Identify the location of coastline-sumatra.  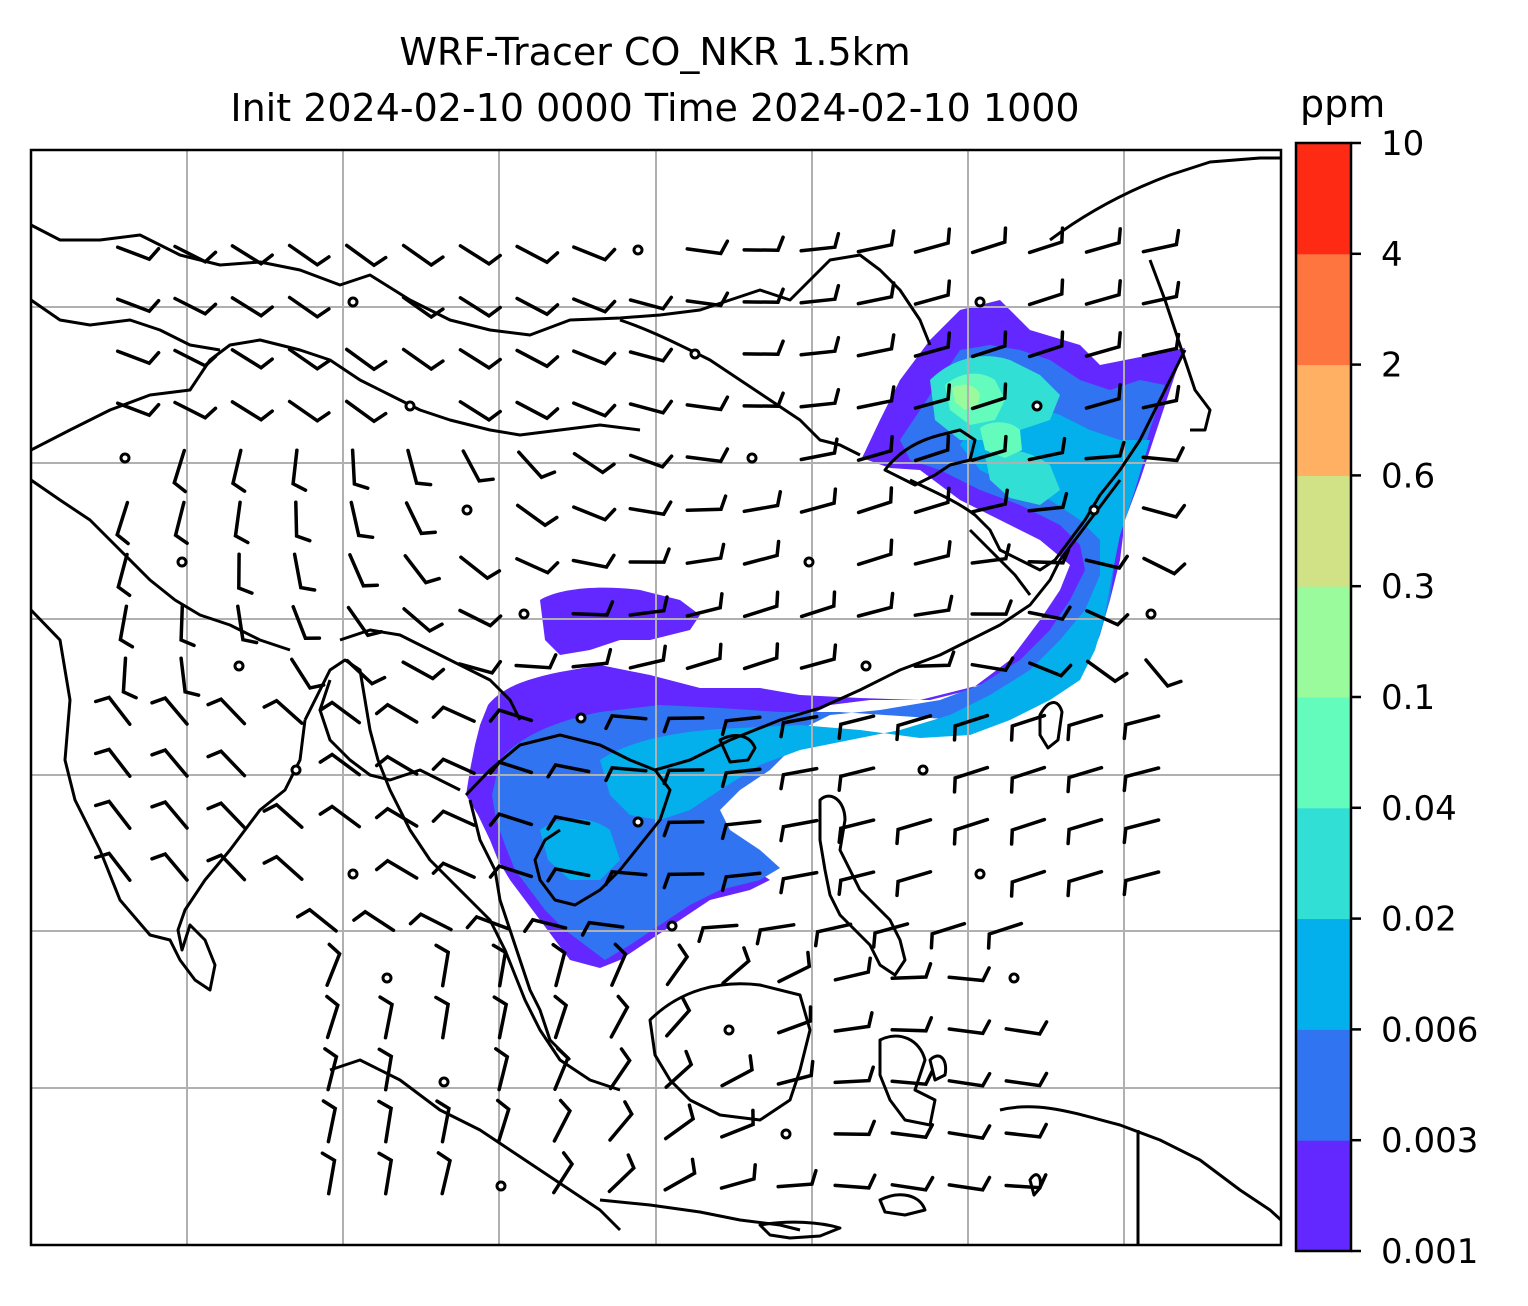
(475, 1145).